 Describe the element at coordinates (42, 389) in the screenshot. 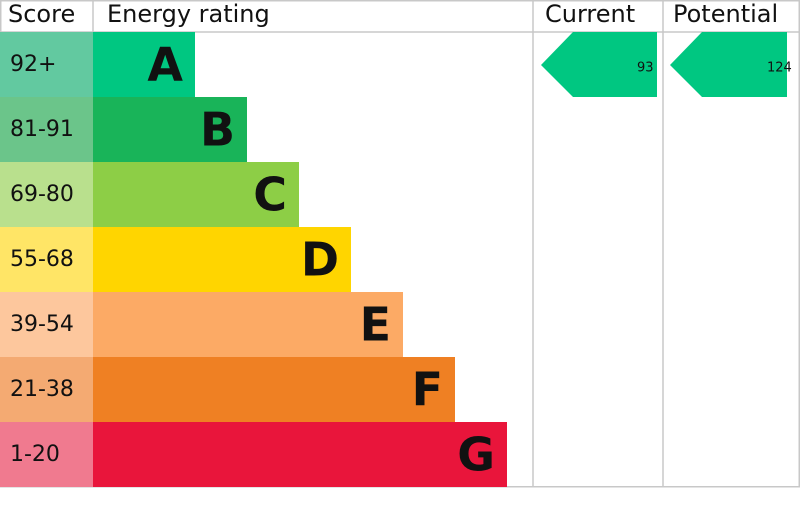

I see `score-label: 21-38` at that location.